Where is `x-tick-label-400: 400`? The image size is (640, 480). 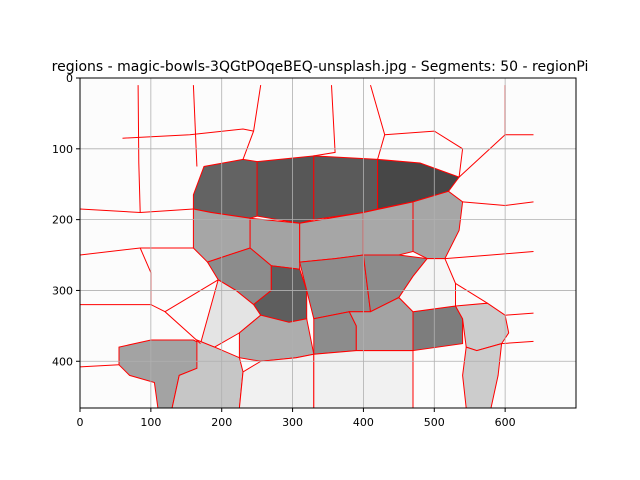
x-tick-label-400: 400 is located at coordinates (363, 422).